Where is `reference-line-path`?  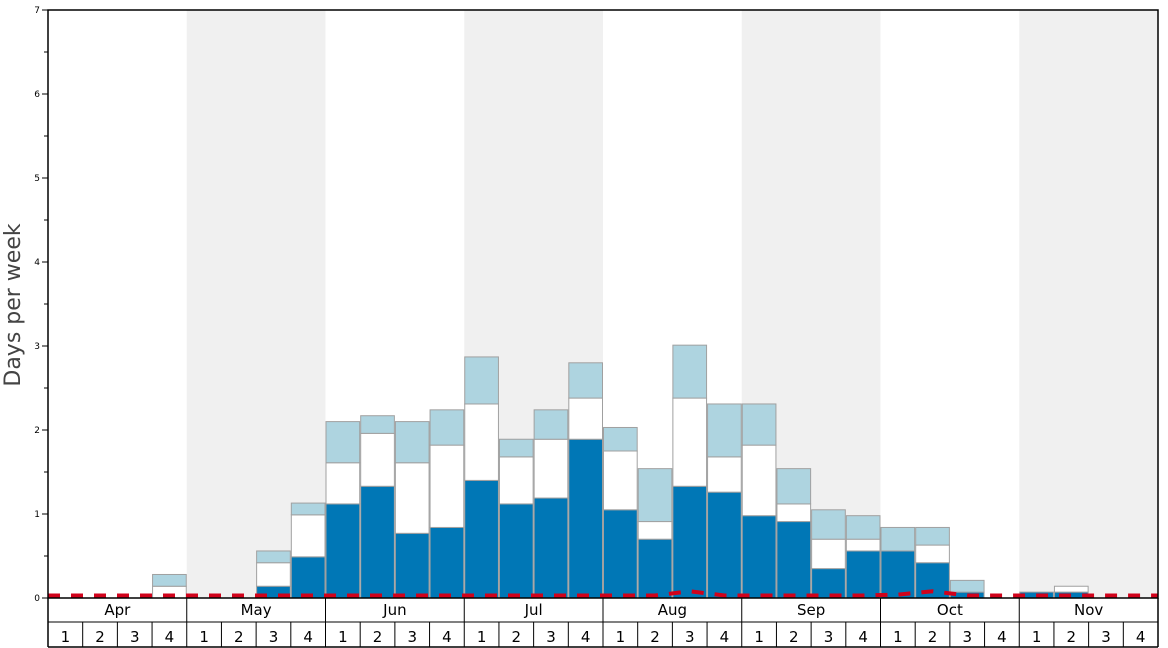
reference-line-path is located at coordinates (603, 593).